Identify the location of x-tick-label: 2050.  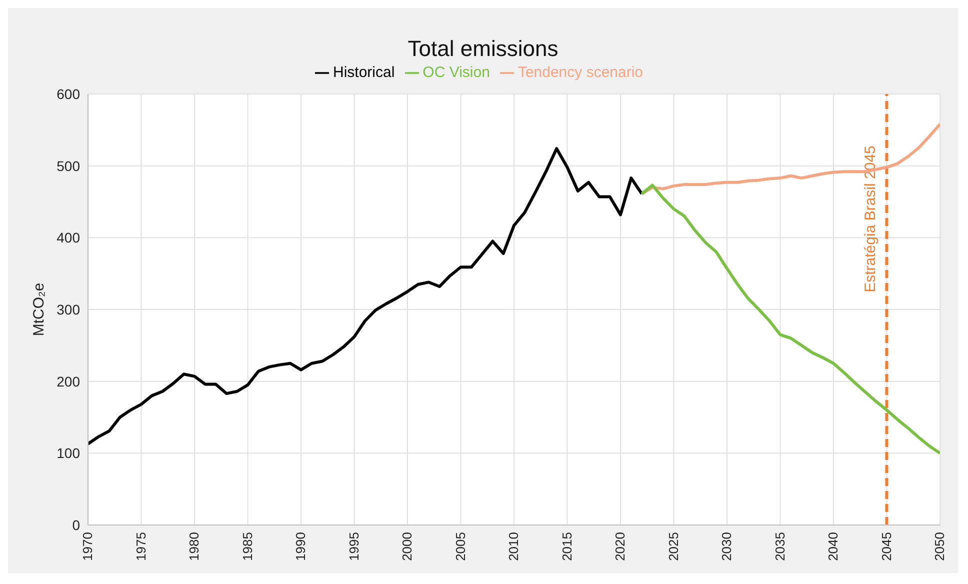
(940, 546).